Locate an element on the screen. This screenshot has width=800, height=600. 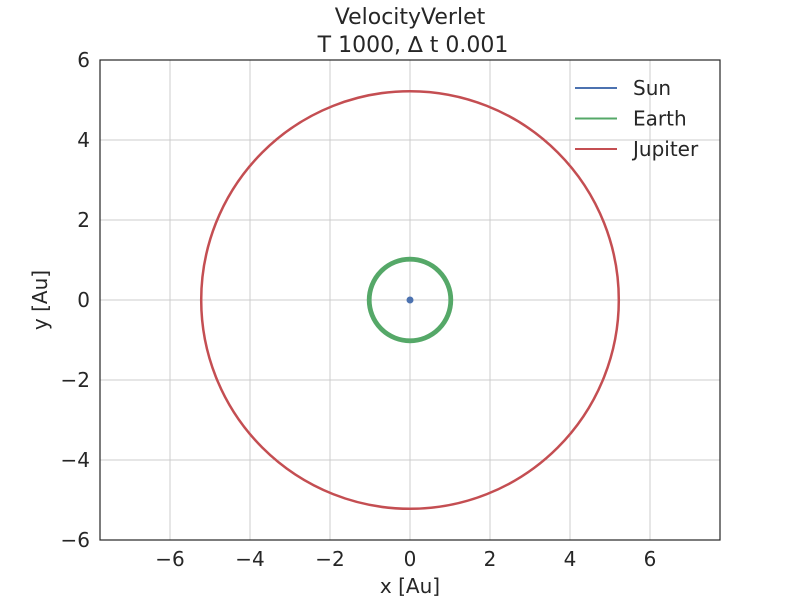
x-tick-label: −6 is located at coordinates (169, 559).